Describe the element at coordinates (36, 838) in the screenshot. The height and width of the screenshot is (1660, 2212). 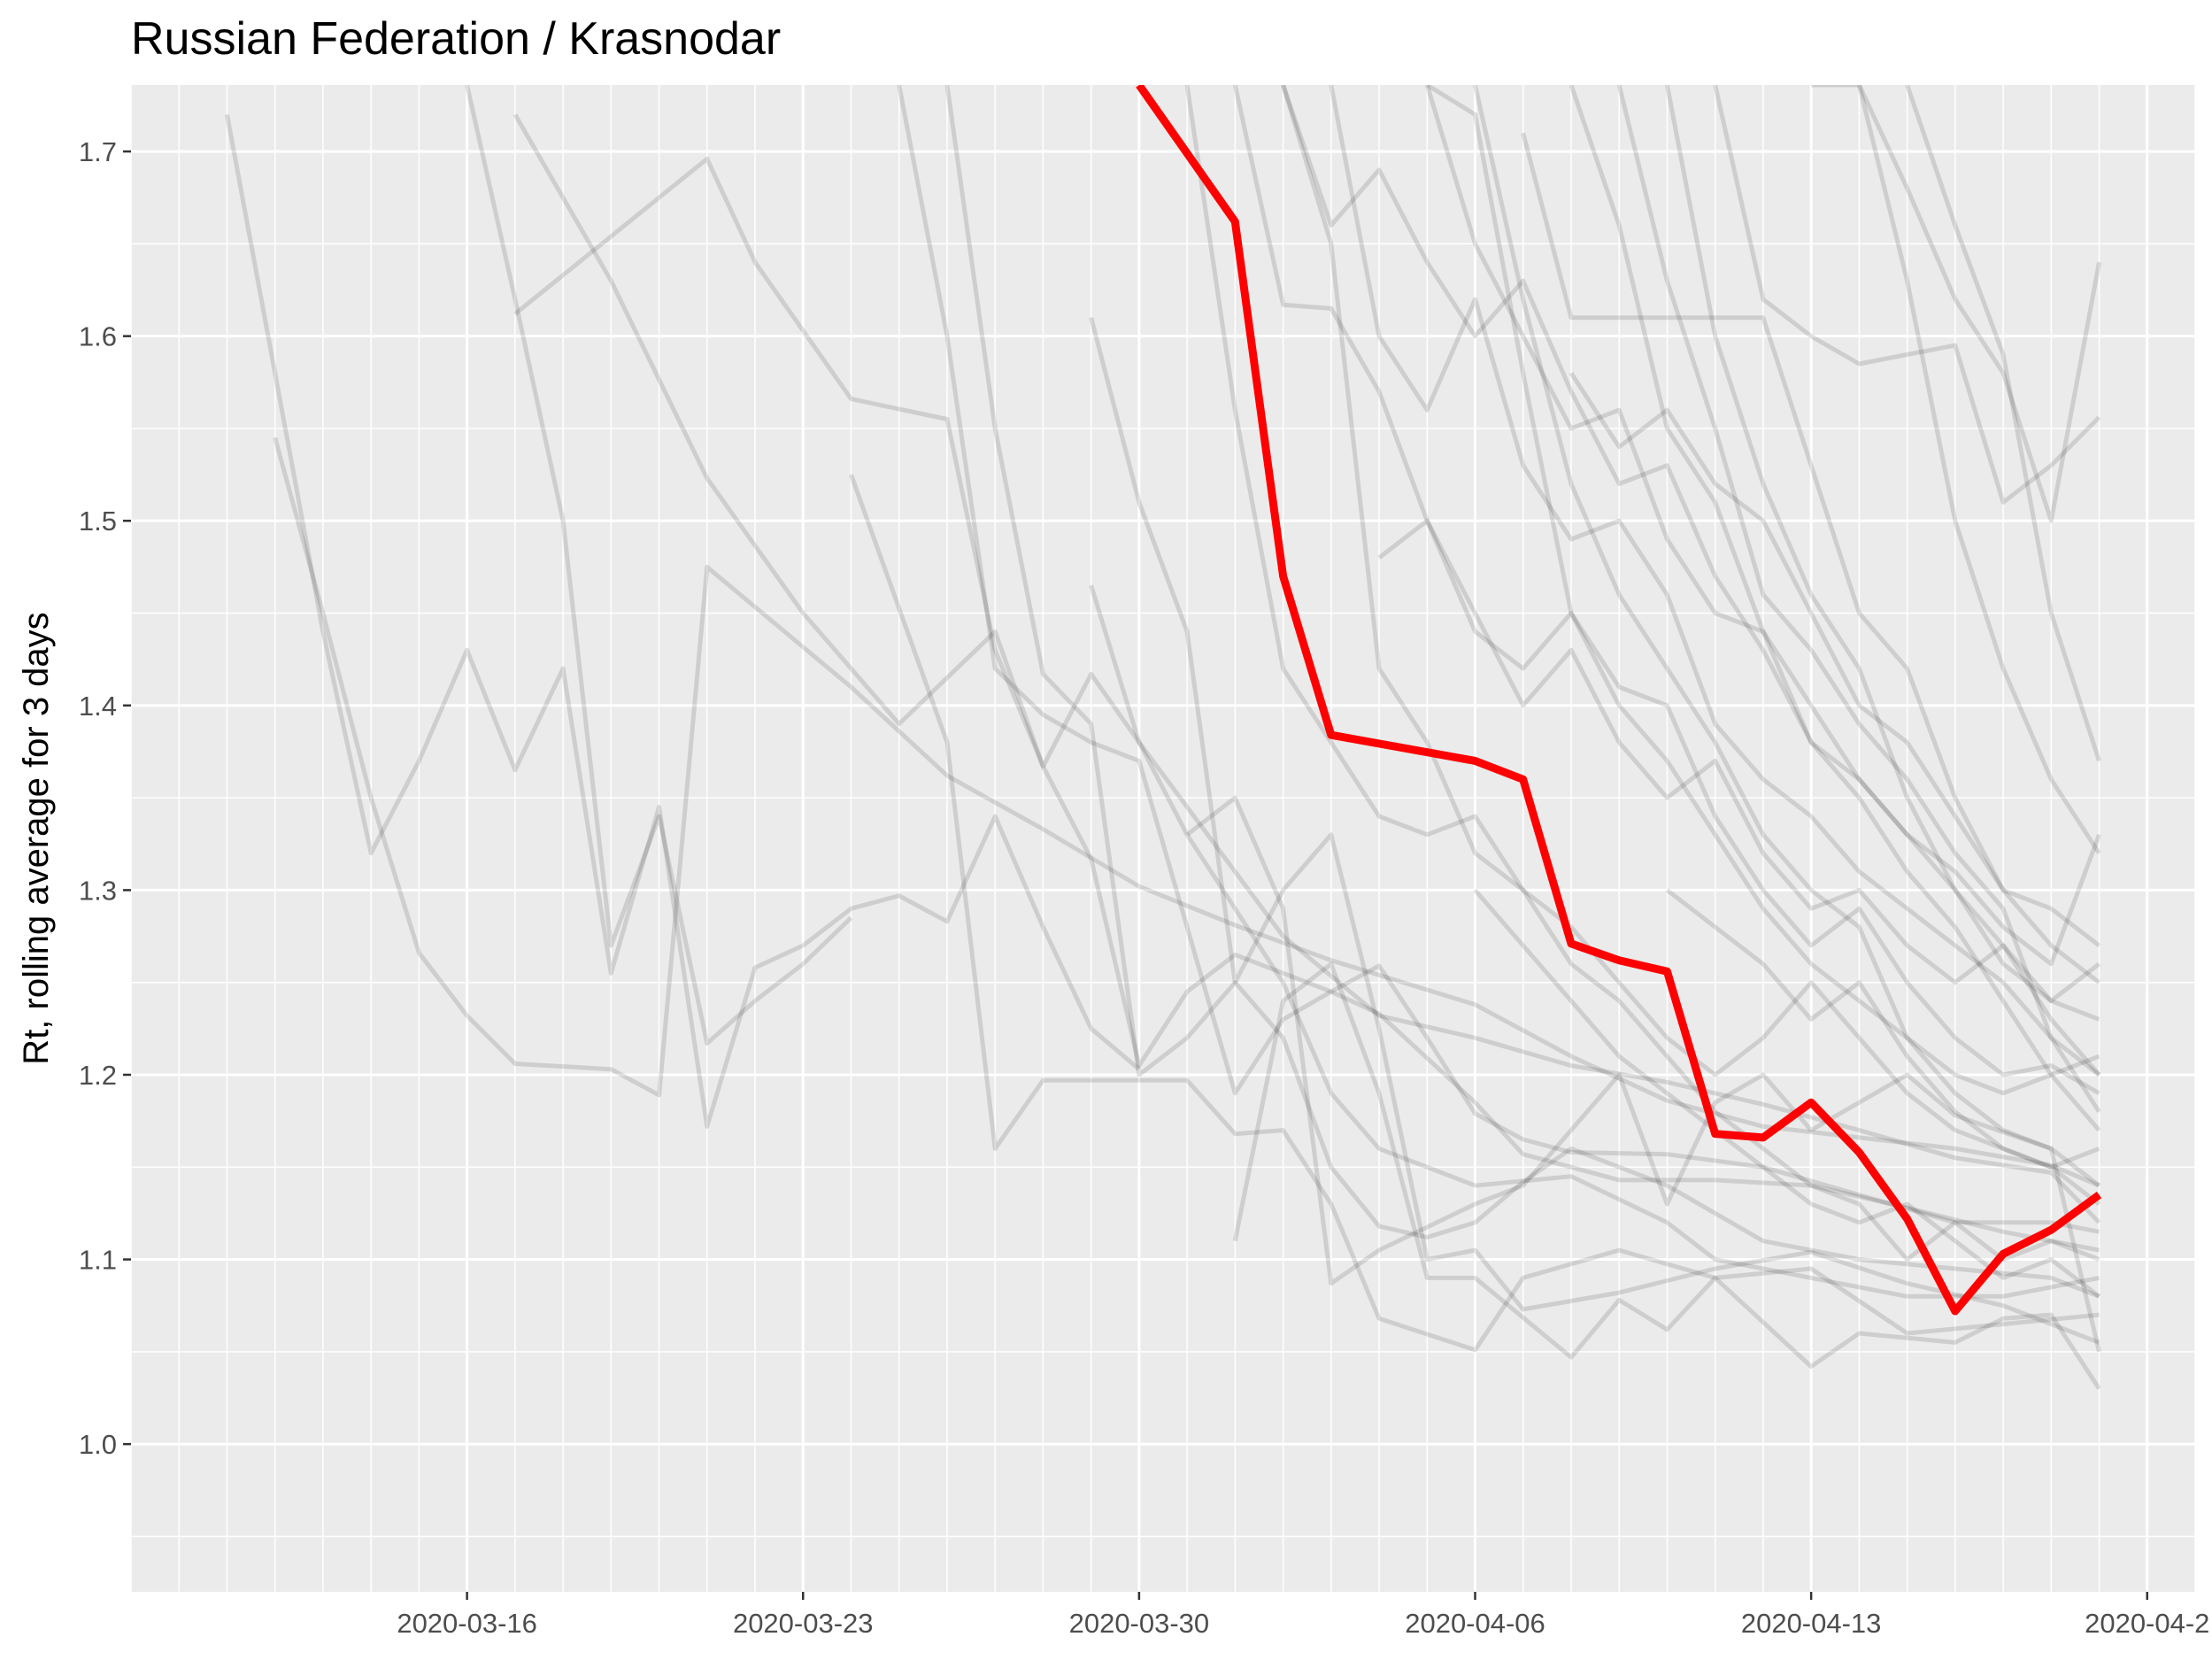
I see `y-axis-title: Rt, rolling average for 3 days` at that location.